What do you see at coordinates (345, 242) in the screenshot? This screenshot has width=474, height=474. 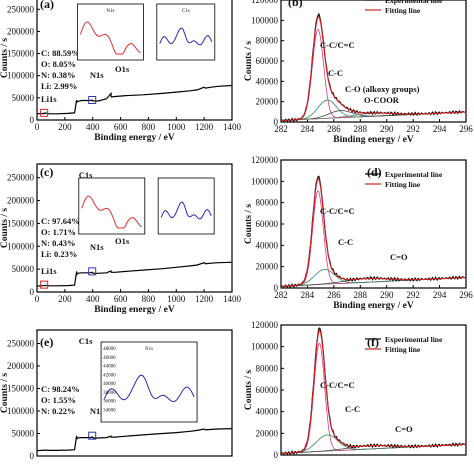 I see `peak-annotation: C-C` at bounding box center [345, 242].